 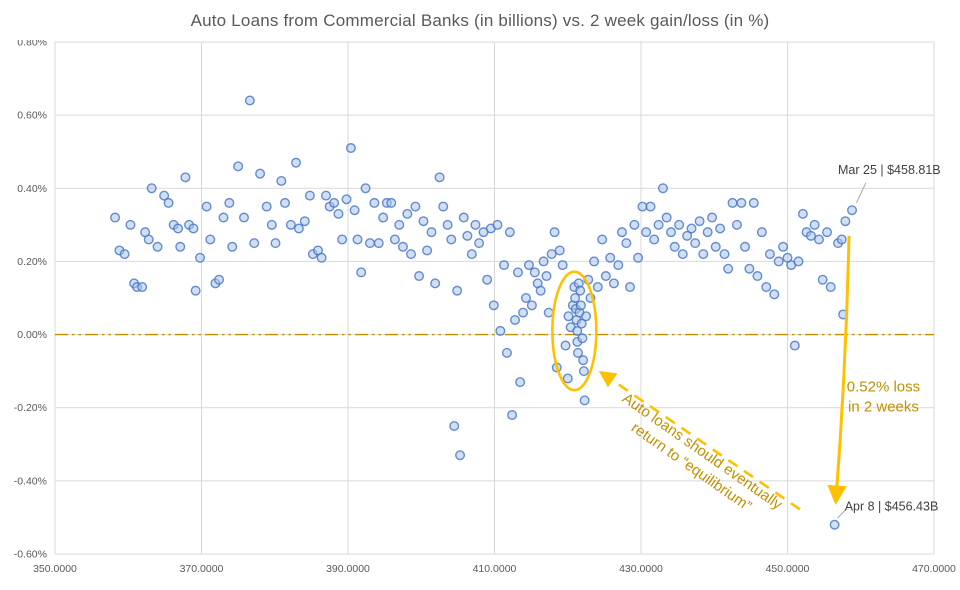 What do you see at coordinates (699, 440) in the screenshot?
I see `equilibrium-dashed-arrow` at bounding box center [699, 440].